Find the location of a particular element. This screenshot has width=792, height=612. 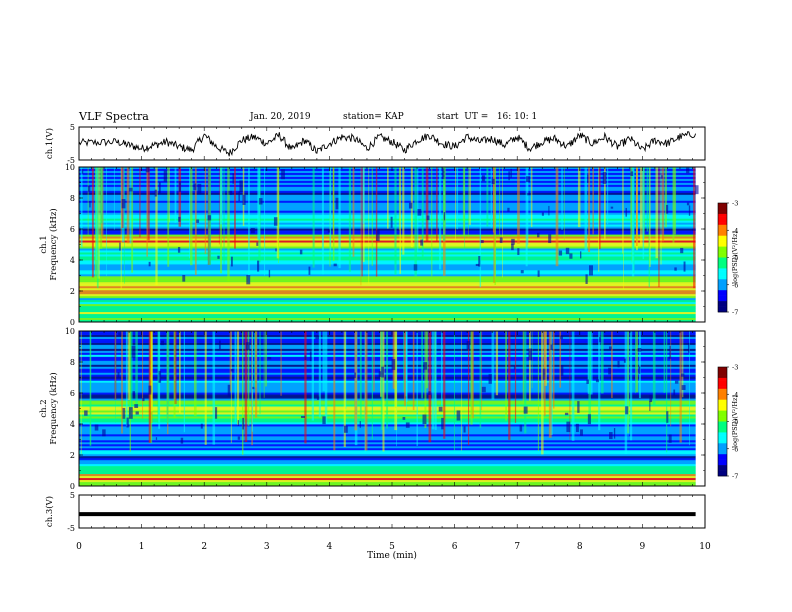

x-tick-label: 7 is located at coordinates (517, 547).